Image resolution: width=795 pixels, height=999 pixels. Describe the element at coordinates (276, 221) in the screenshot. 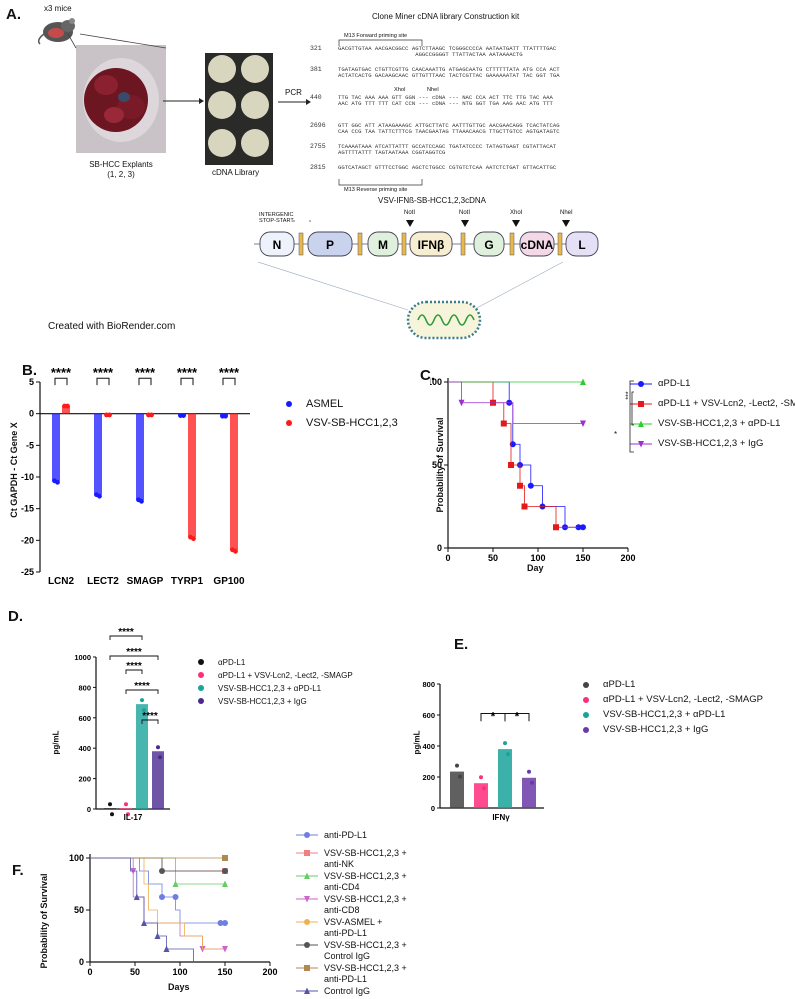

I see `intergenic-label-2: STOP-START` at that location.